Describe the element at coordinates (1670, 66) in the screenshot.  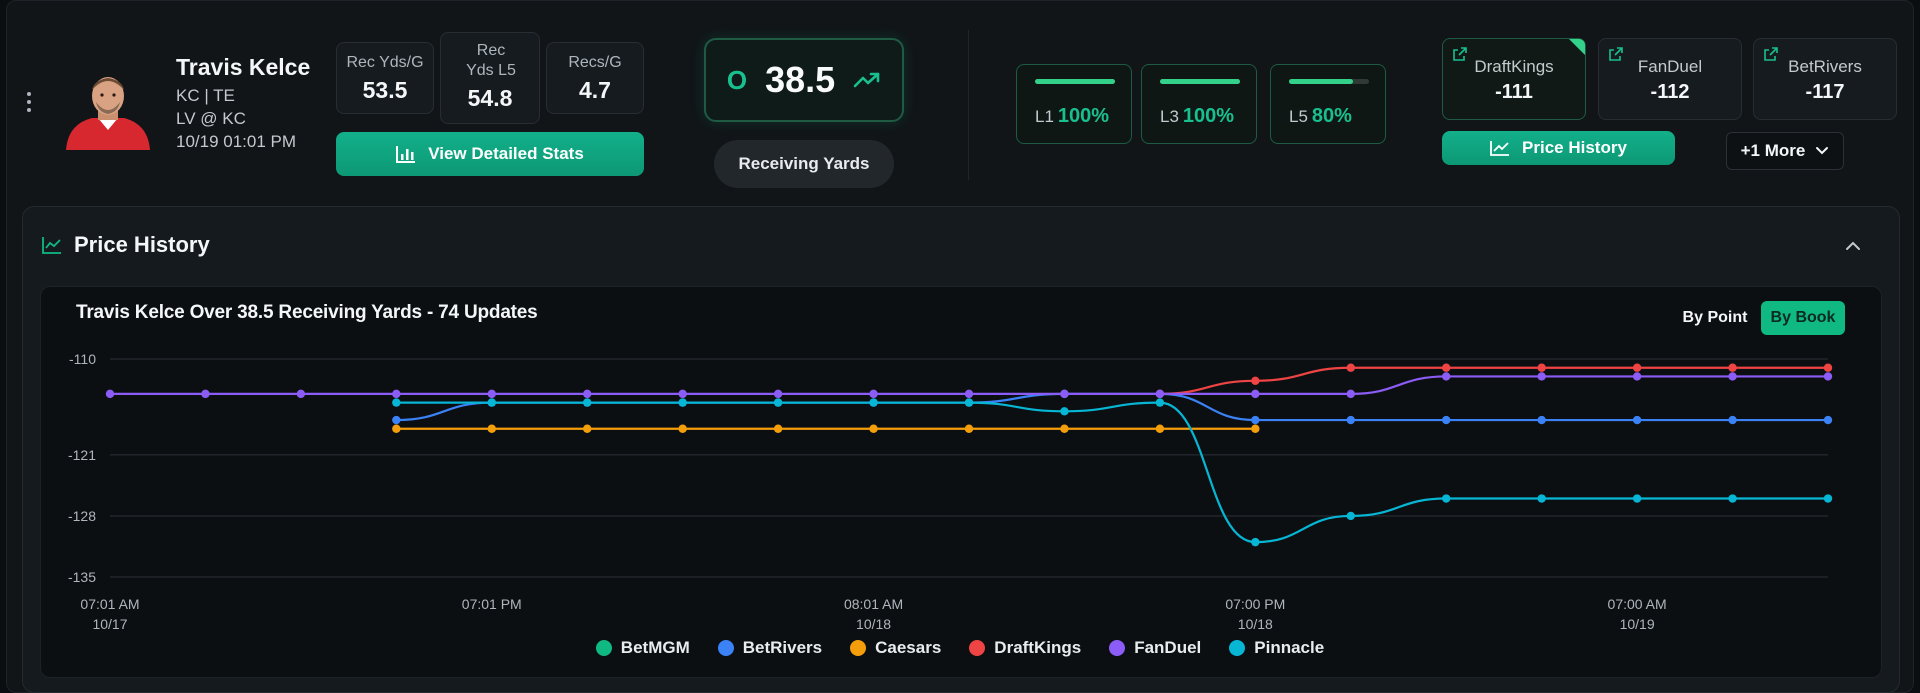
I see `book-name: FanDuel` at that location.